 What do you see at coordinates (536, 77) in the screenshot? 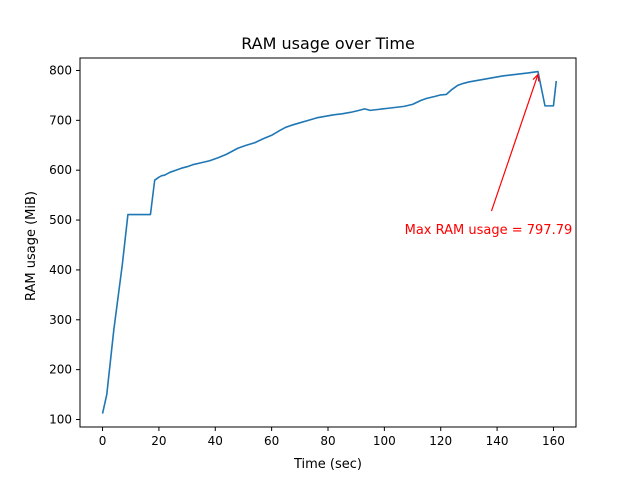
I see `annotation-arrow-head` at bounding box center [536, 77].